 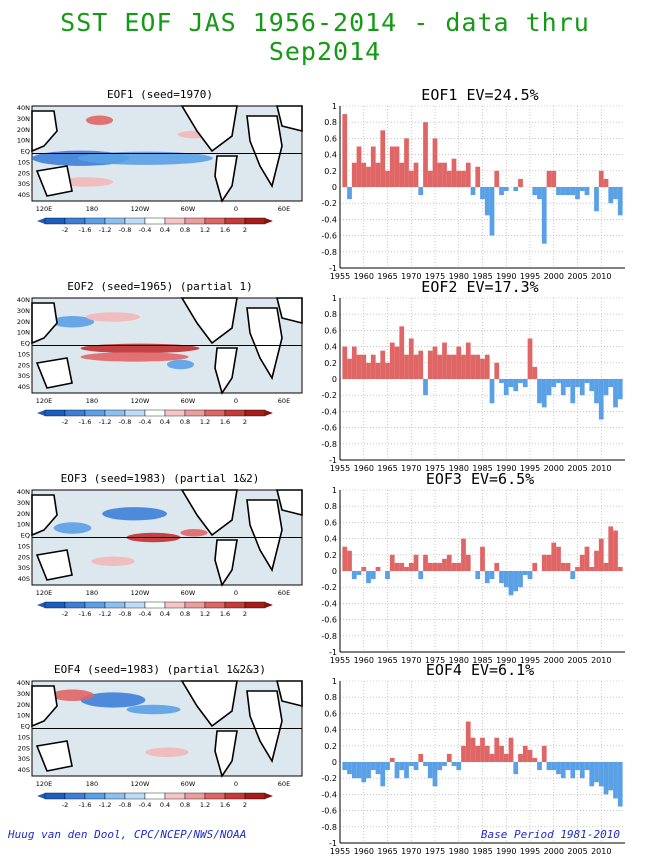 I want to click on map-title: EOF4 (seed=1983) (partial 1&2&3), so click(x=160, y=669).